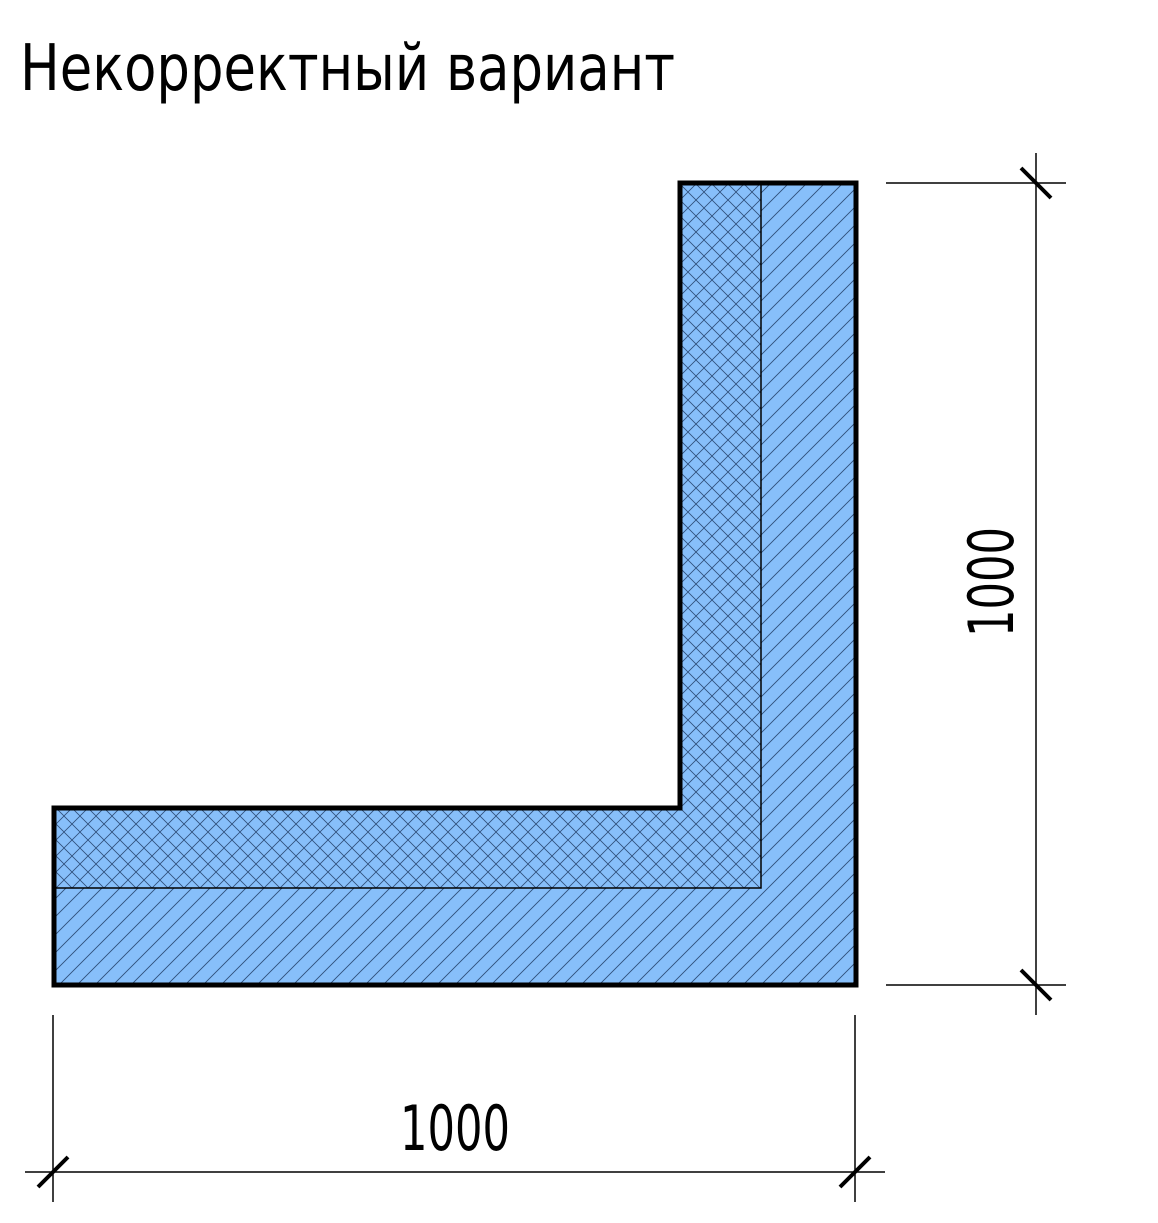 The image size is (1158, 1223). I want to click on horizontal-dimension-label: 1000, so click(455, 1128).